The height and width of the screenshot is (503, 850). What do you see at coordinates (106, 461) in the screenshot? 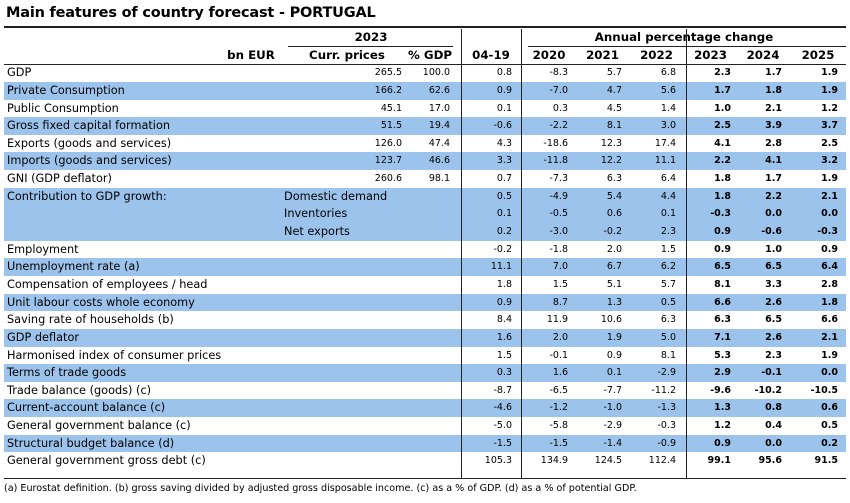
I see `row-label: General government gross debt (c)` at bounding box center [106, 461].